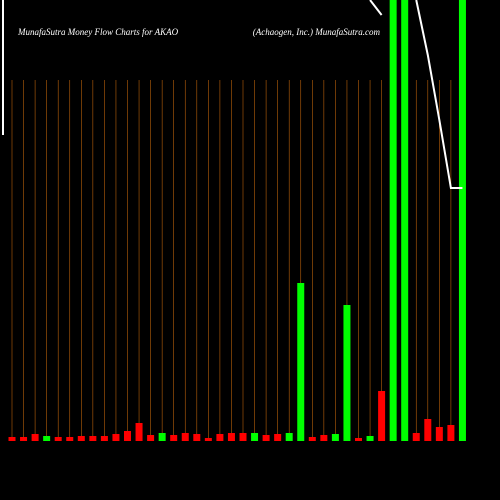 The width and height of the screenshot is (500, 500). I want to click on chart-title: MunafaSutra Money Flow Charts for AKAO, so click(98, 32).